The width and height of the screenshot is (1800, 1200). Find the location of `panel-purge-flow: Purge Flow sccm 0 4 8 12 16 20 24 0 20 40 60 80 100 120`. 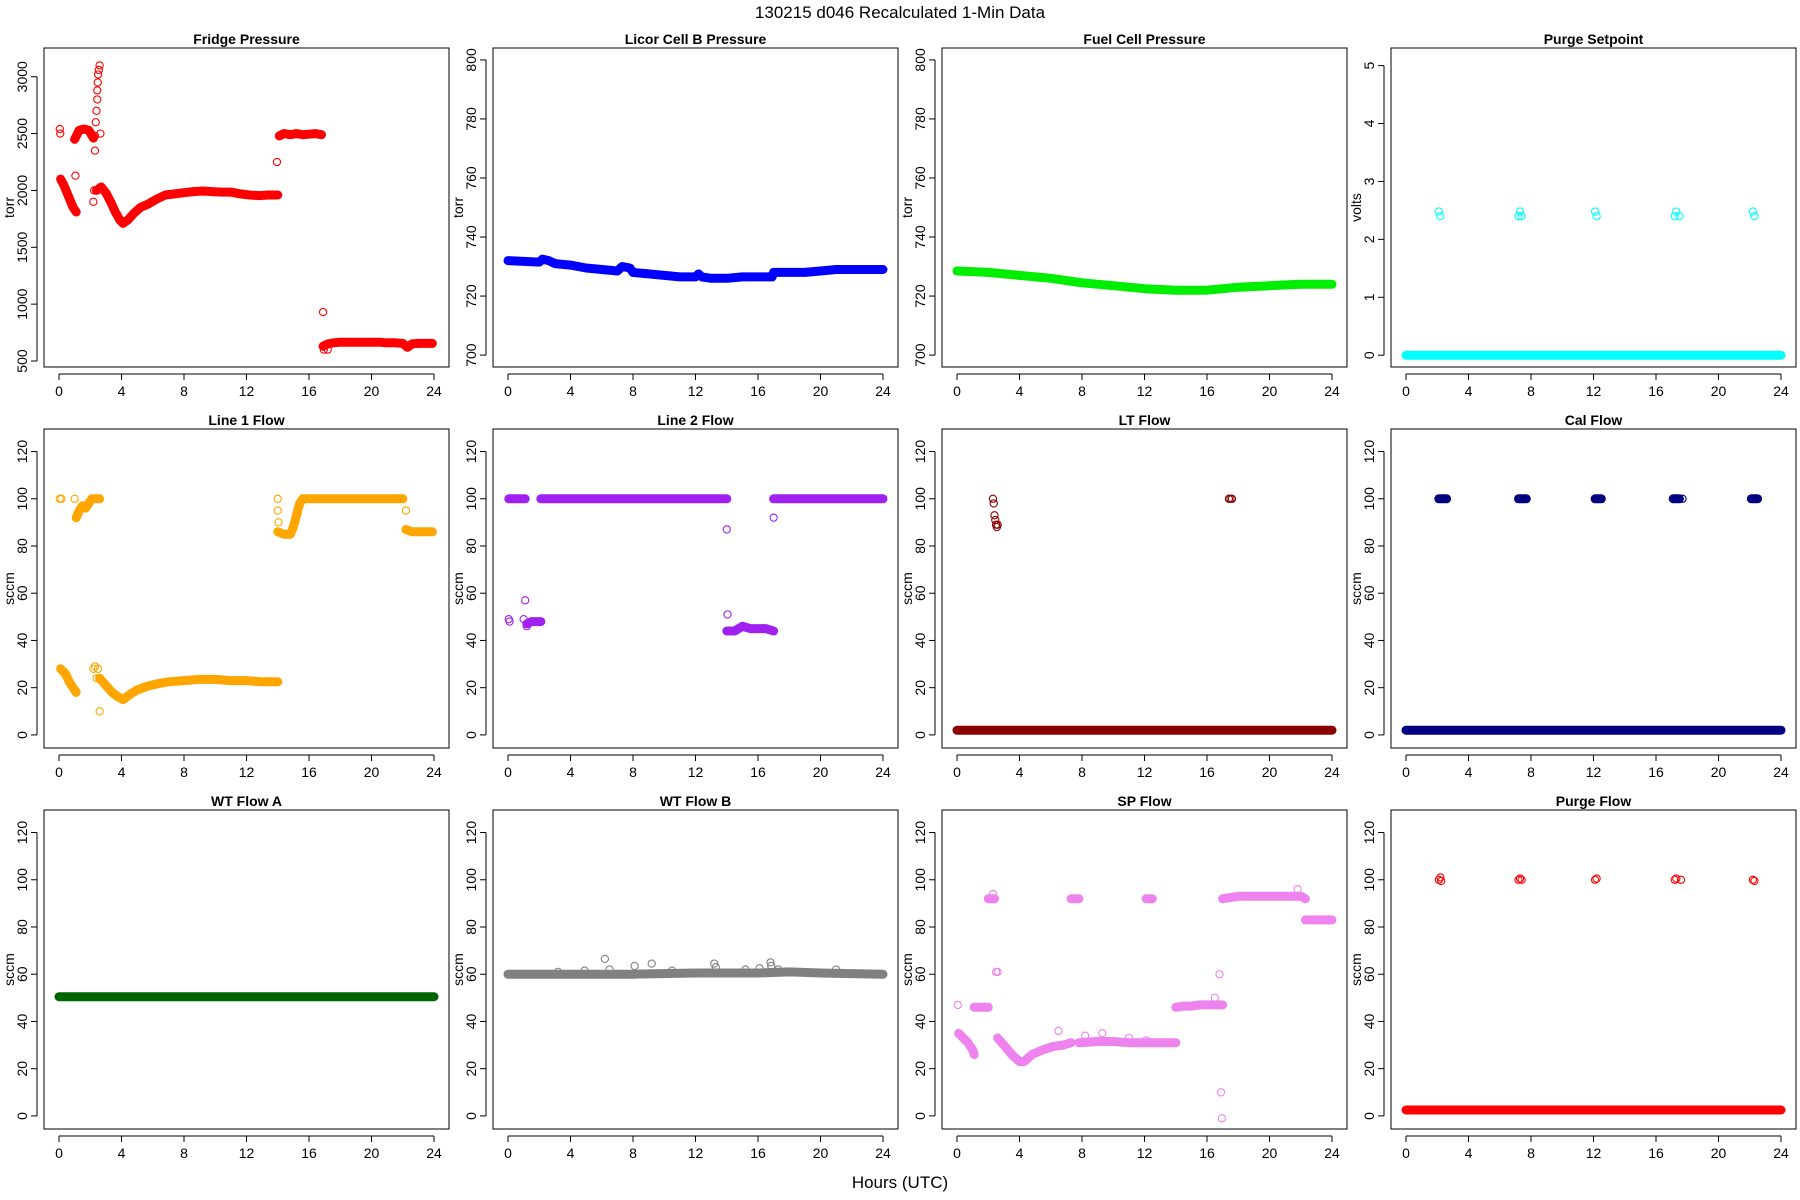

panel-purge-flow: Purge Flow sccm 0 4 8 12 16 20 24 0 20 40 60 80 100 120 is located at coordinates (1572, 977).